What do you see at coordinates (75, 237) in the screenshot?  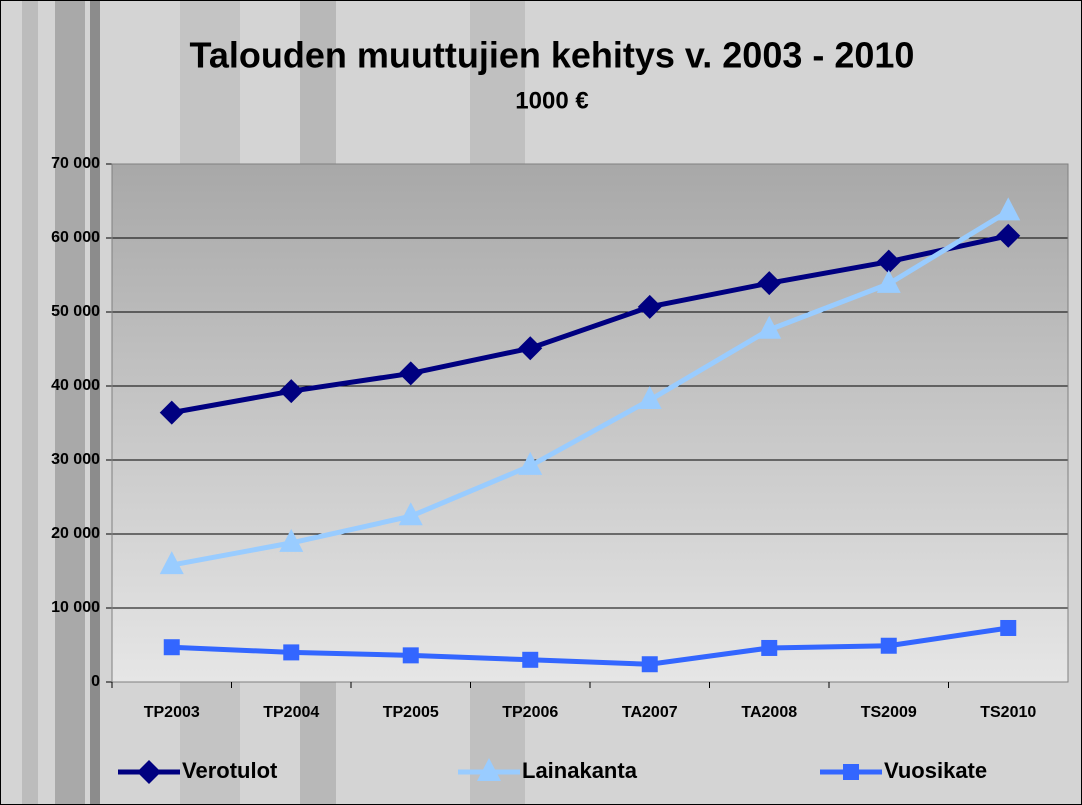 I see `y-tick-label: 60 000` at bounding box center [75, 237].